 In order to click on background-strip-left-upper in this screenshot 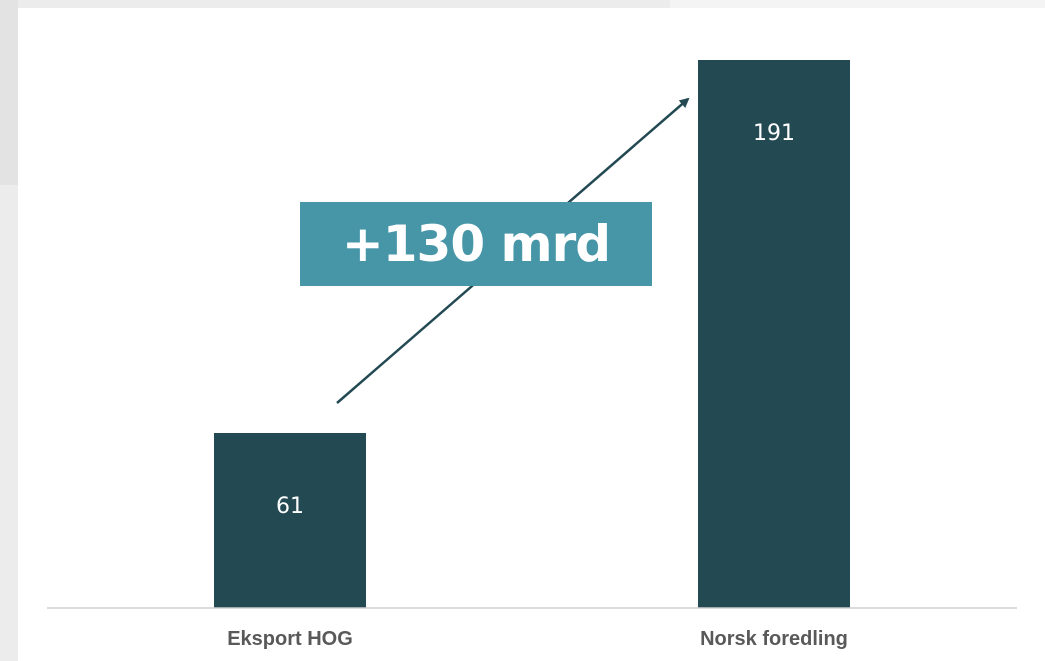, I will do `click(9, 92)`.